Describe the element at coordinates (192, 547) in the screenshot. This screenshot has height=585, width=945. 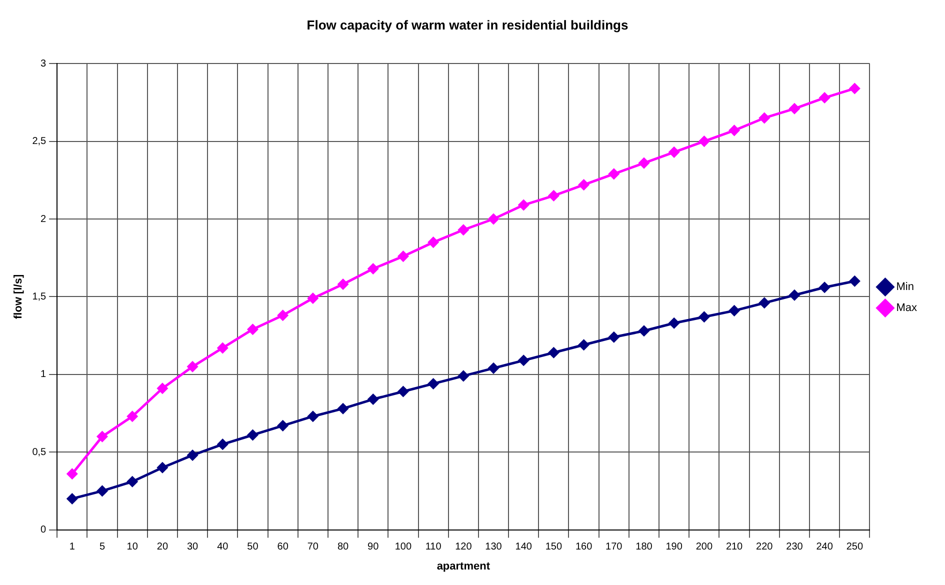
I see `x-tick-label: 30` at that location.